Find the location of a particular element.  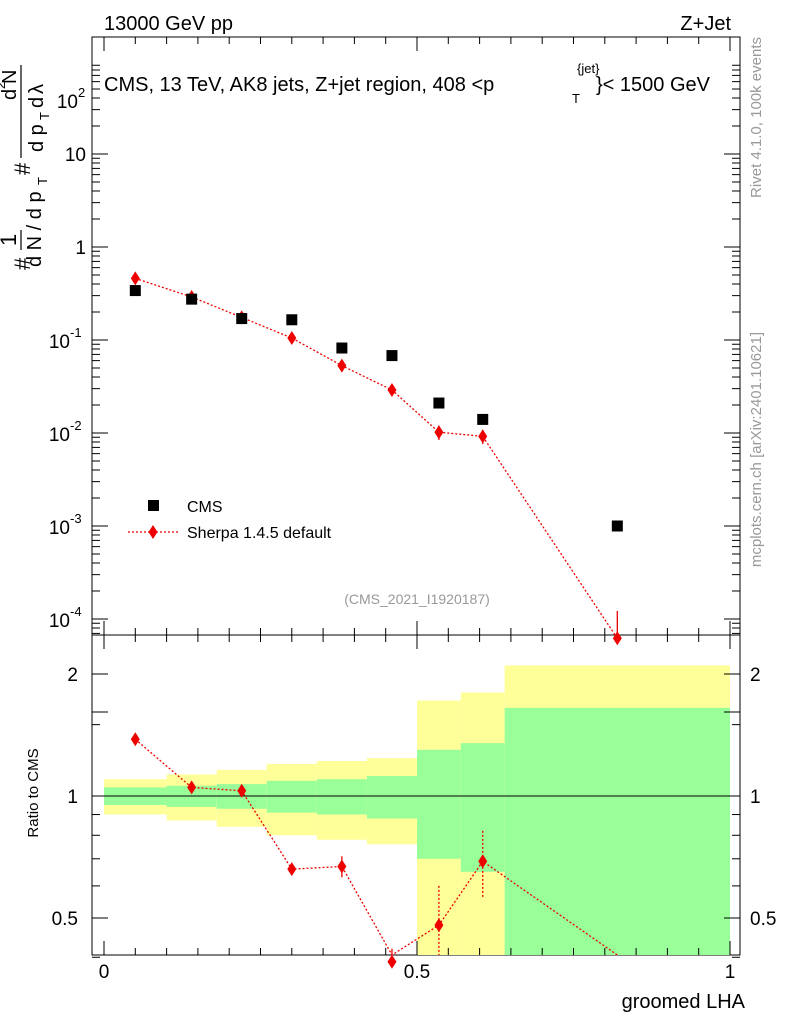

x-tick-label: 0.5 is located at coordinates (417, 972).